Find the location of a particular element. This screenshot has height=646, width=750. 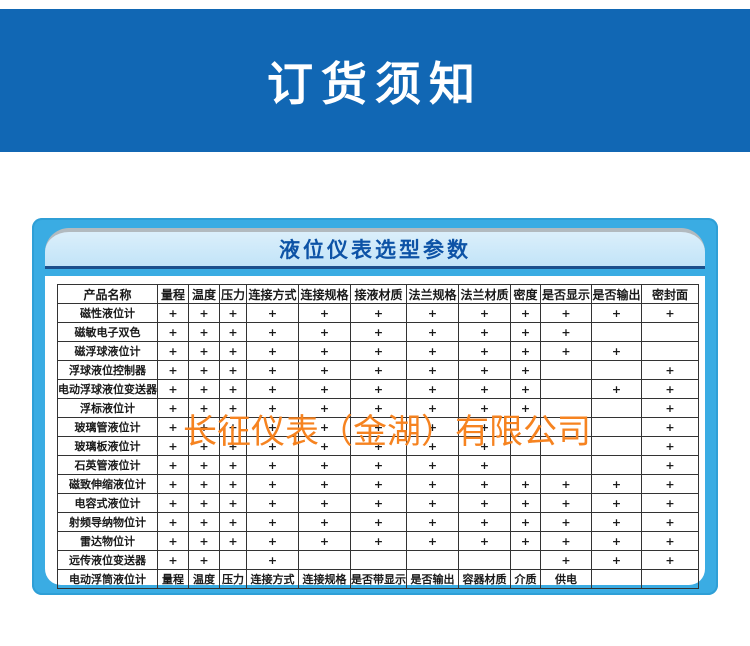

parameter-label-cell: 容器材质 is located at coordinates (484, 579).